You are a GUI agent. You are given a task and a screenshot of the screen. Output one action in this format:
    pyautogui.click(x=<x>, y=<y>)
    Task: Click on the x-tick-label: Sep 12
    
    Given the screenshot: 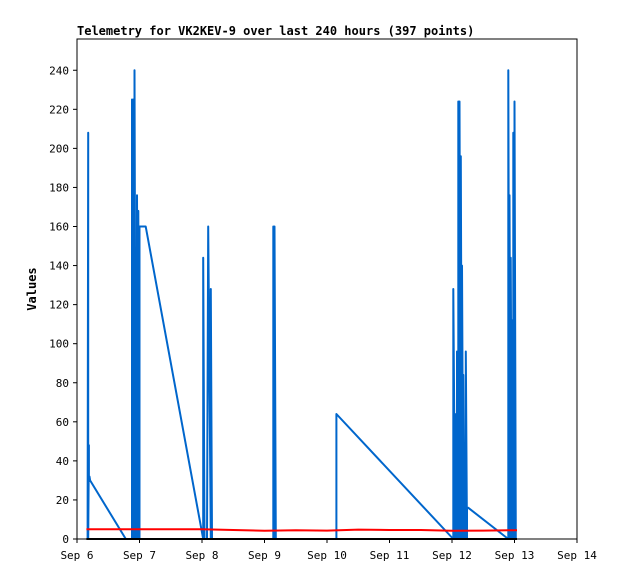 What is the action you would take?
    pyautogui.click(x=452, y=555)
    